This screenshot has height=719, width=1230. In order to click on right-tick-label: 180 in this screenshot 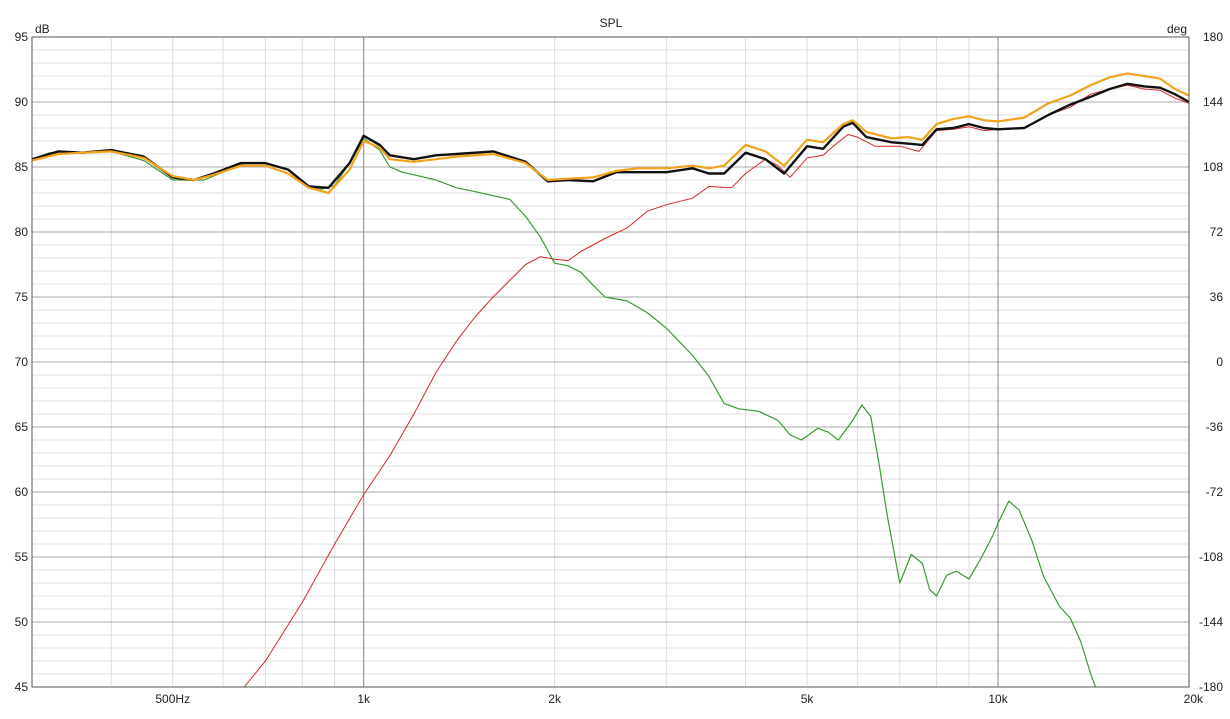, I will do `click(1213, 37)`.